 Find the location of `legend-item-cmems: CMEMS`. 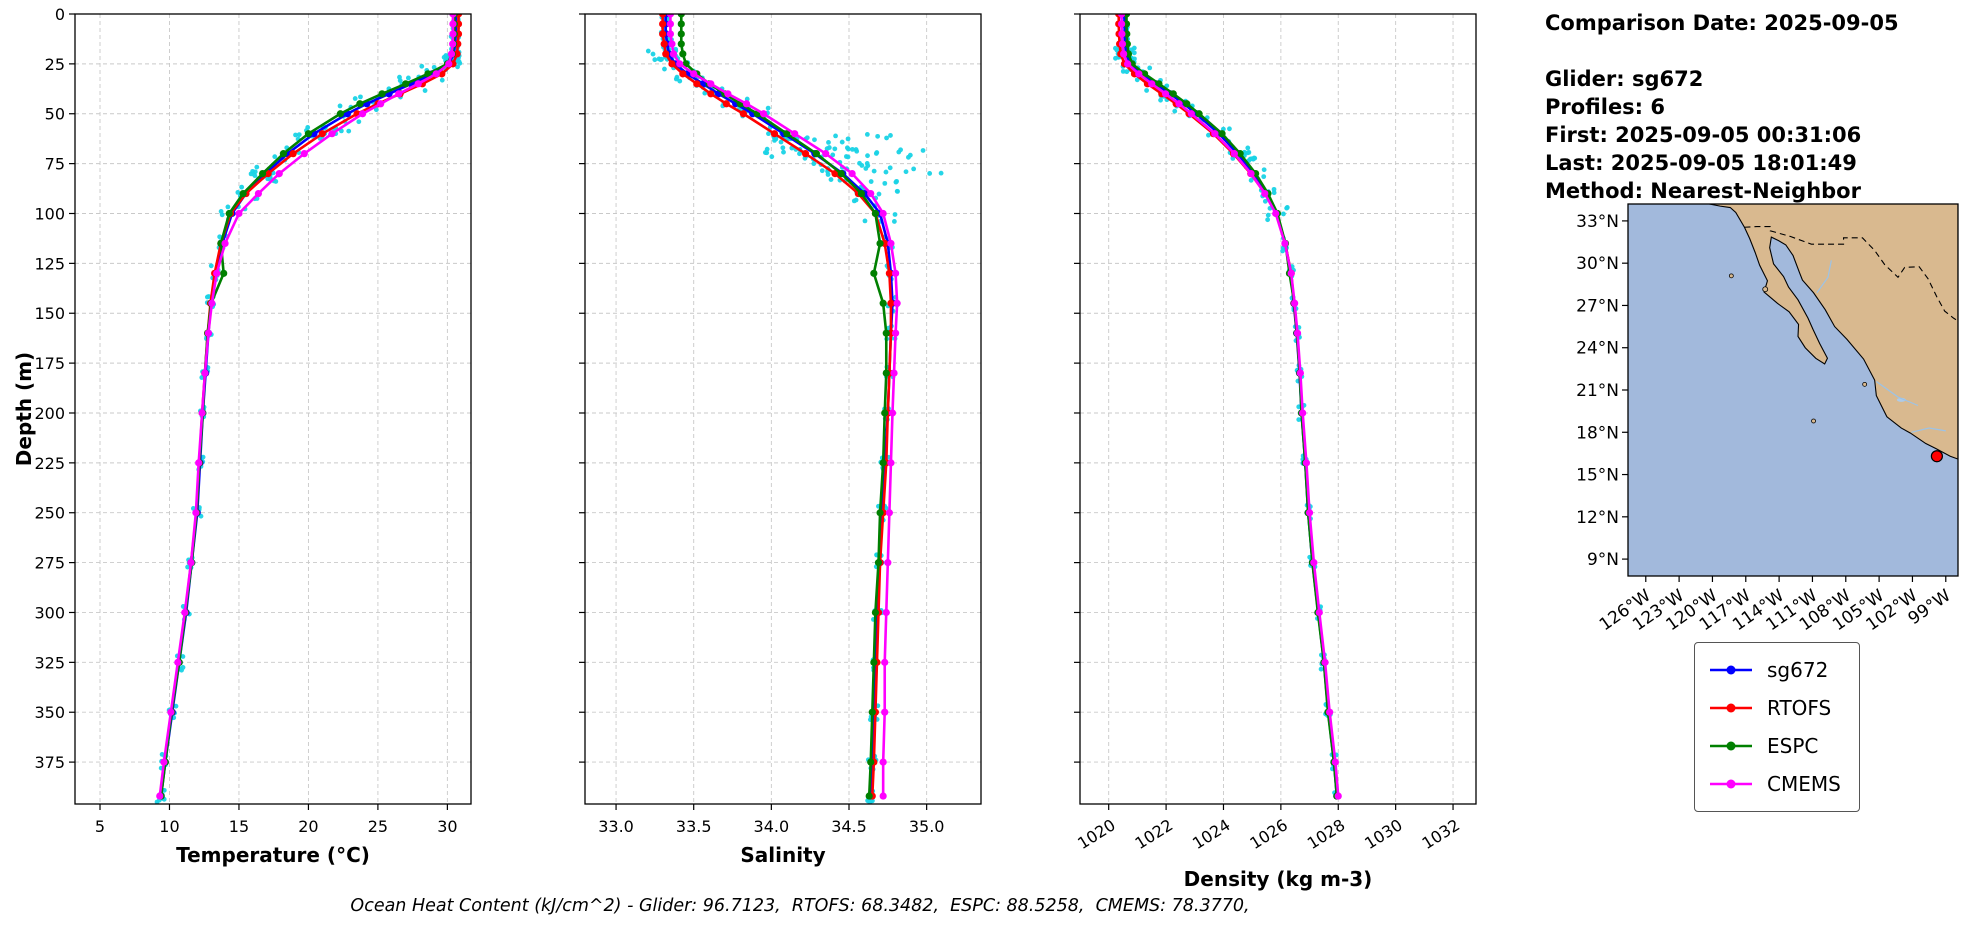

legend-item-cmems: CMEMS is located at coordinates (1774, 784).